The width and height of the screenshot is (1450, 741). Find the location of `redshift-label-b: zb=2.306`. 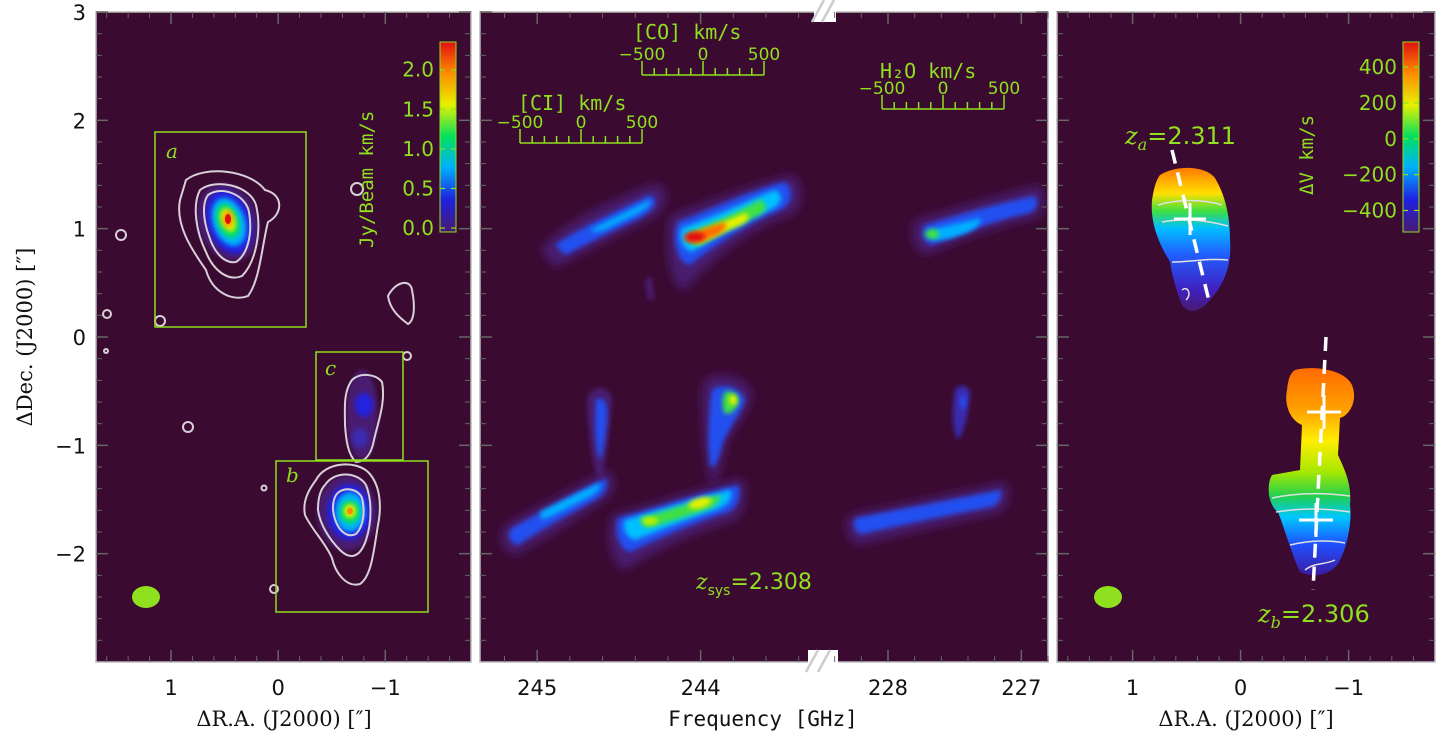

redshift-label-b: zb=2.306 is located at coordinates (1313, 616).